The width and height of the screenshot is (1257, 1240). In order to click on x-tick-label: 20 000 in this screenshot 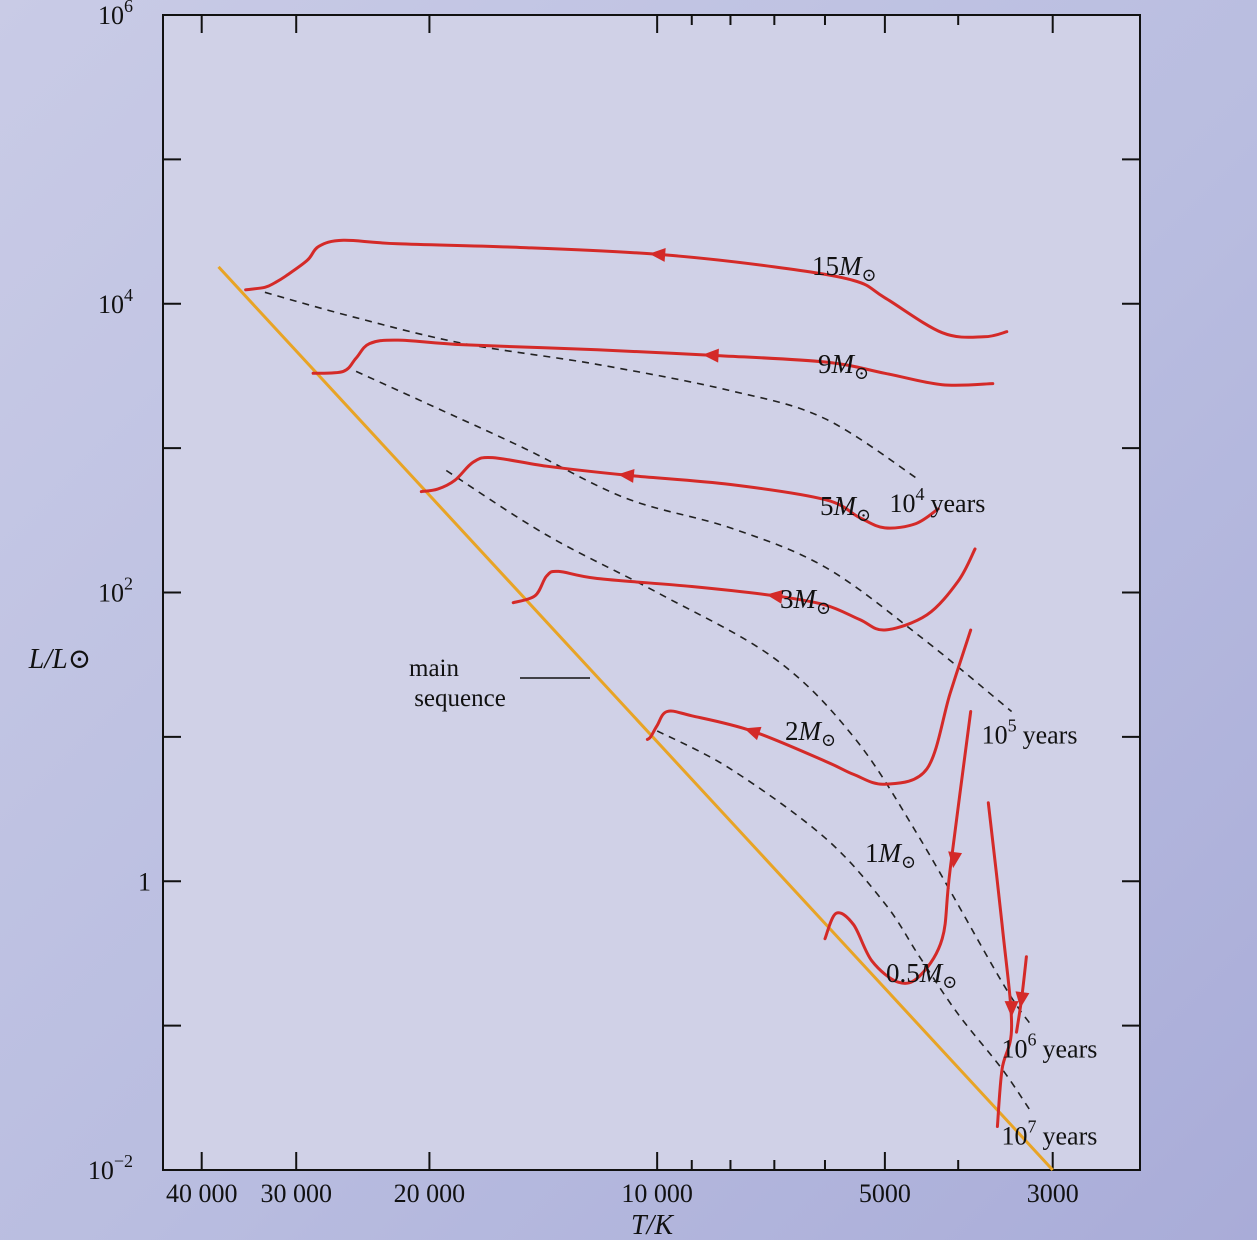, I will do `click(430, 1193)`.